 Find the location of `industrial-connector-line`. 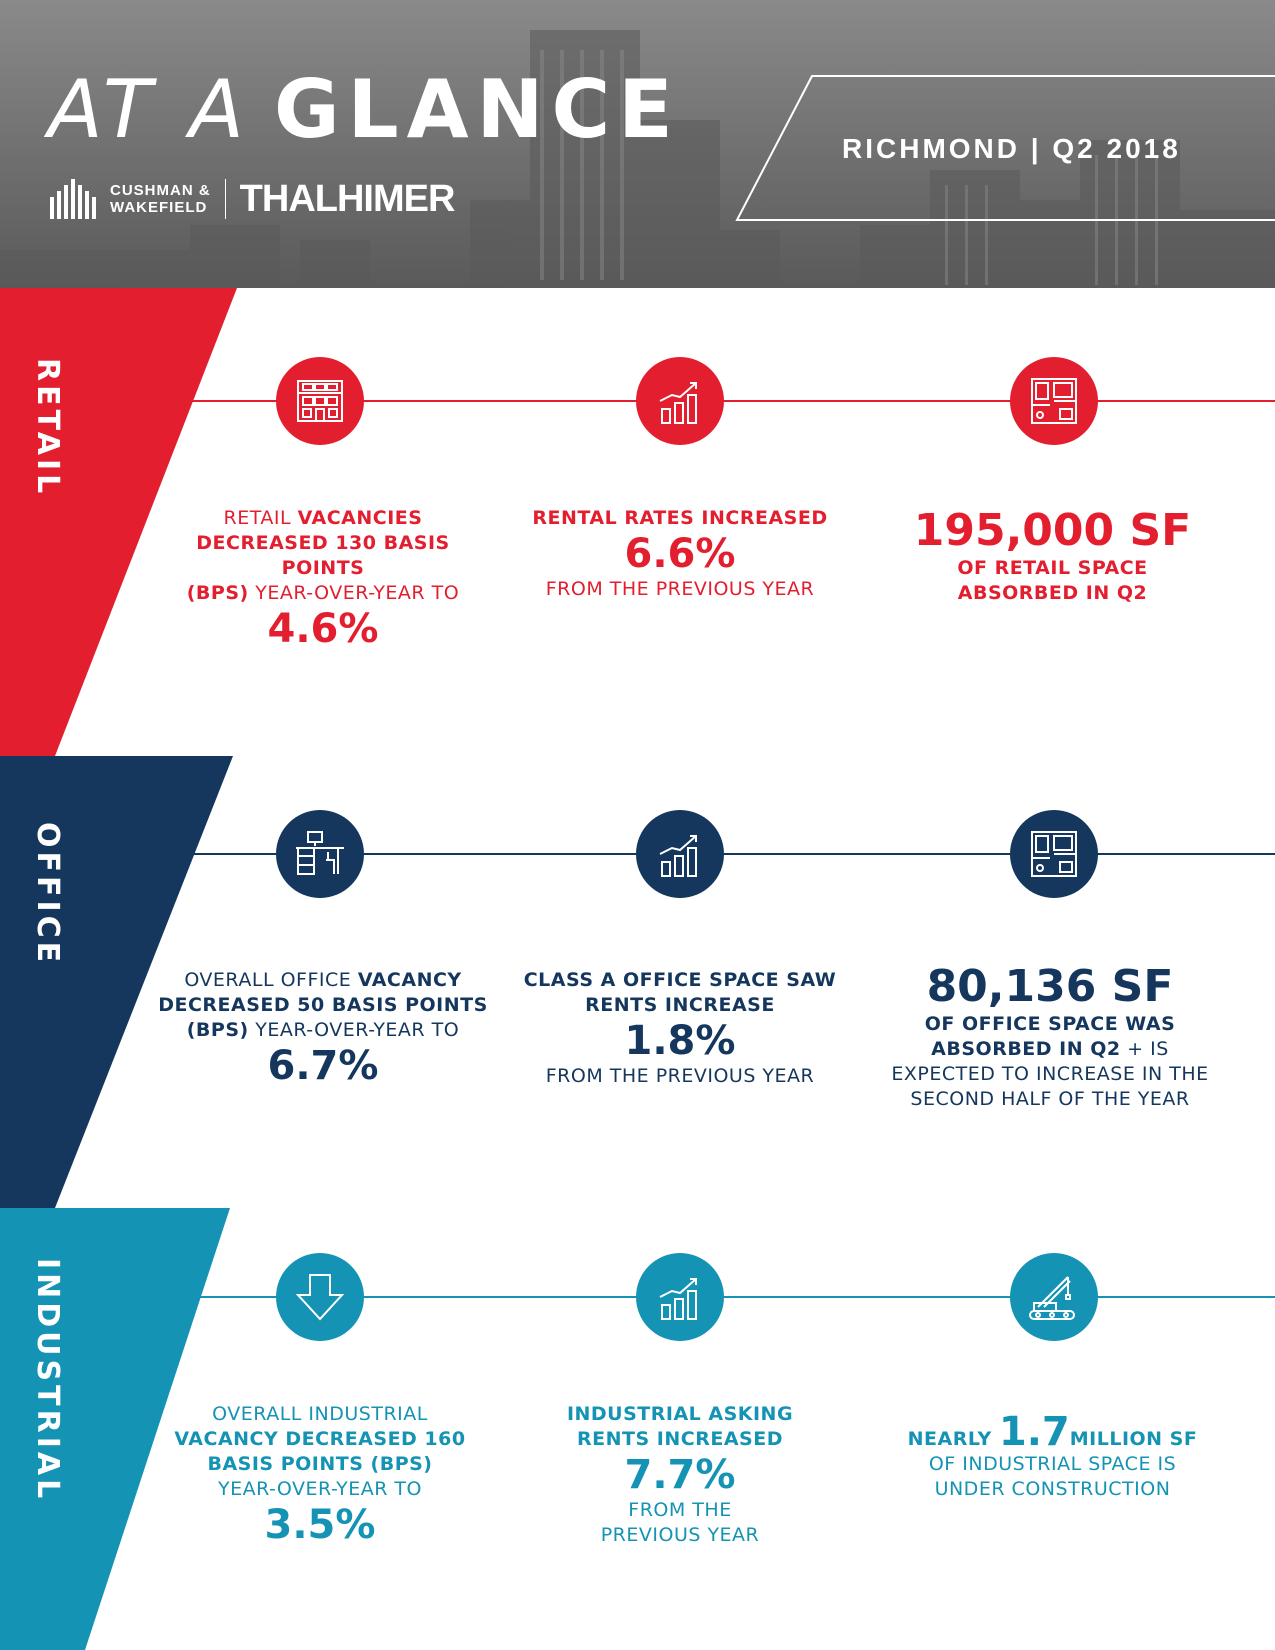

industrial-connector-line is located at coordinates (732, 1297).